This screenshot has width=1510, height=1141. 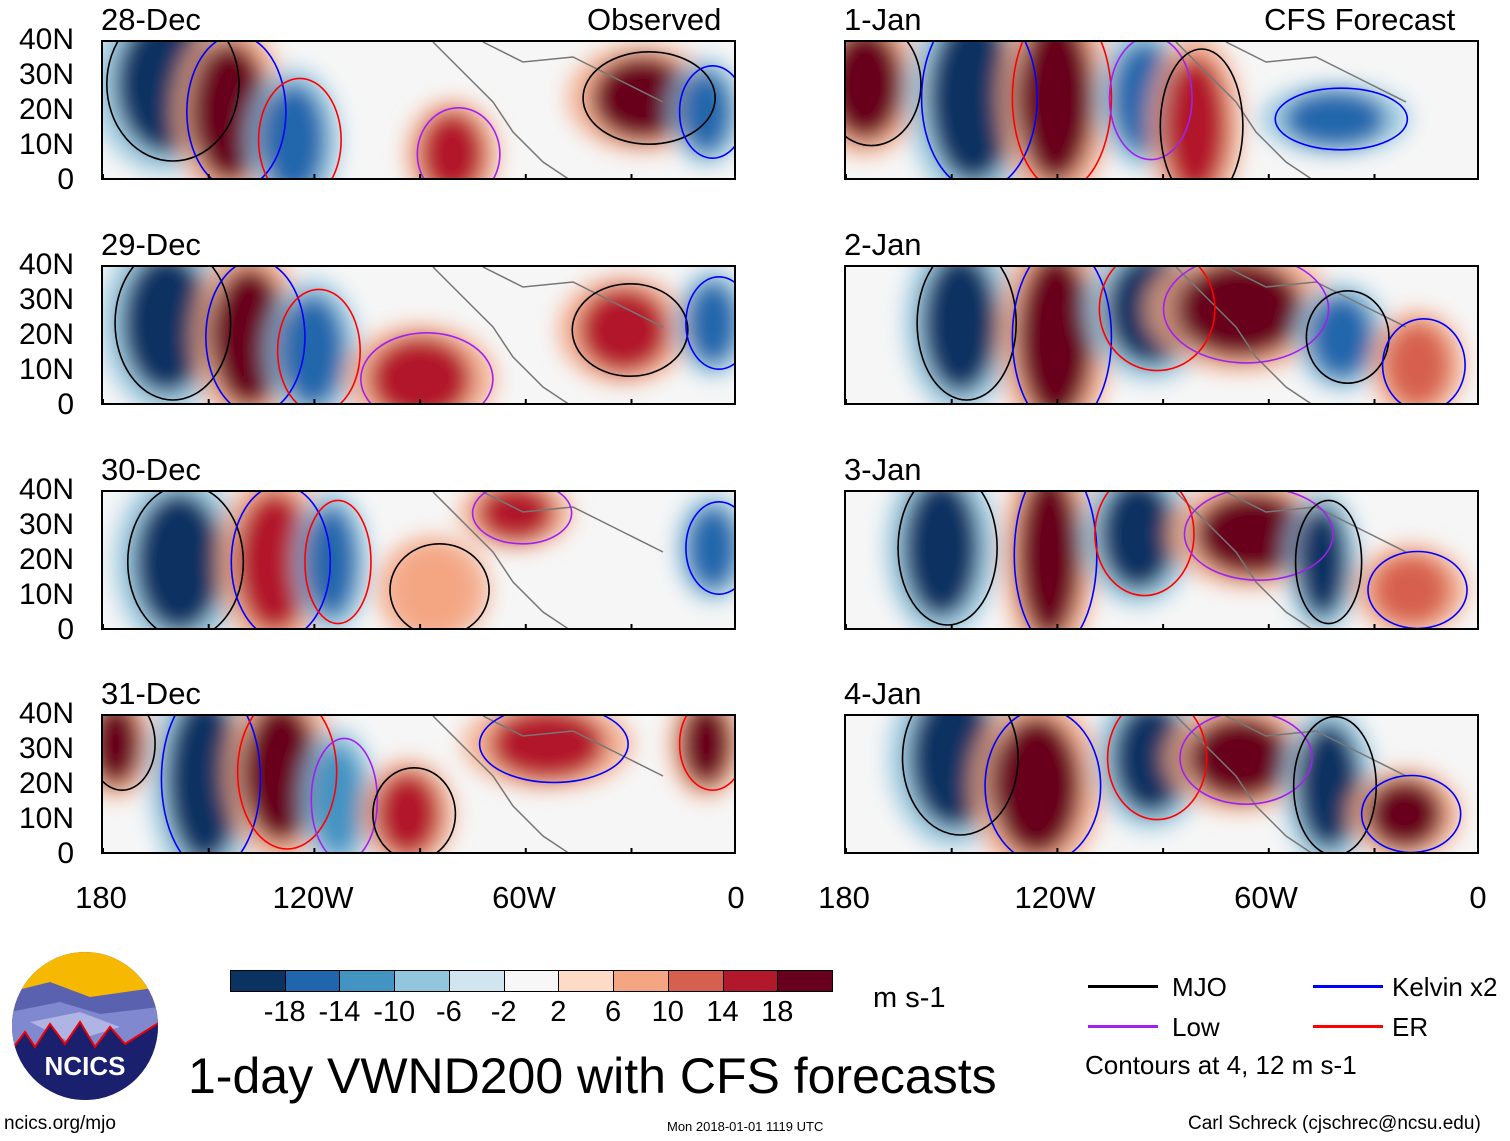 What do you see at coordinates (151, 469) in the screenshot?
I see `panel-date-label: 30-Dec` at bounding box center [151, 469].